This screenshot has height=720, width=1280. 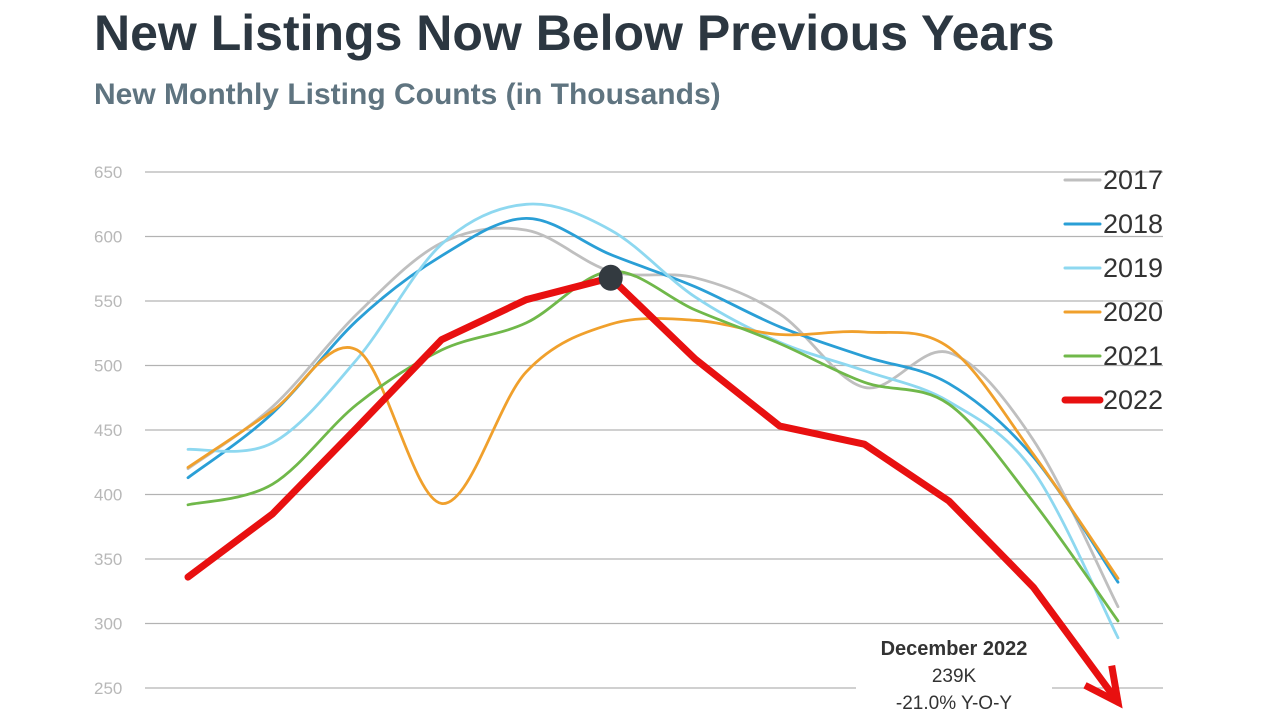 What do you see at coordinates (1103, 687) in the screenshot?
I see `series-arrowhead-2022` at bounding box center [1103, 687].